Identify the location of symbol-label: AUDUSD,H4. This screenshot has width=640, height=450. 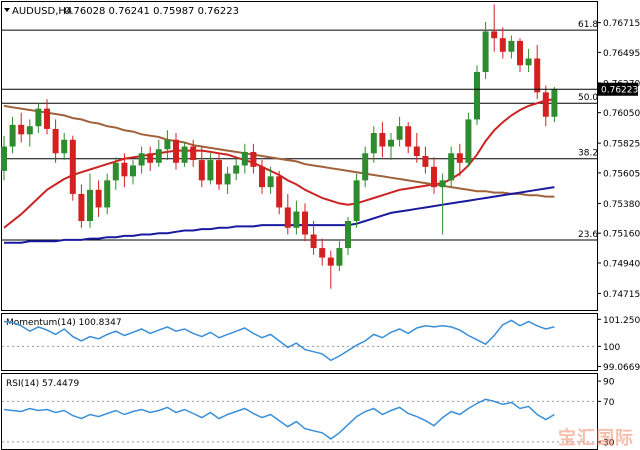
(42, 11).